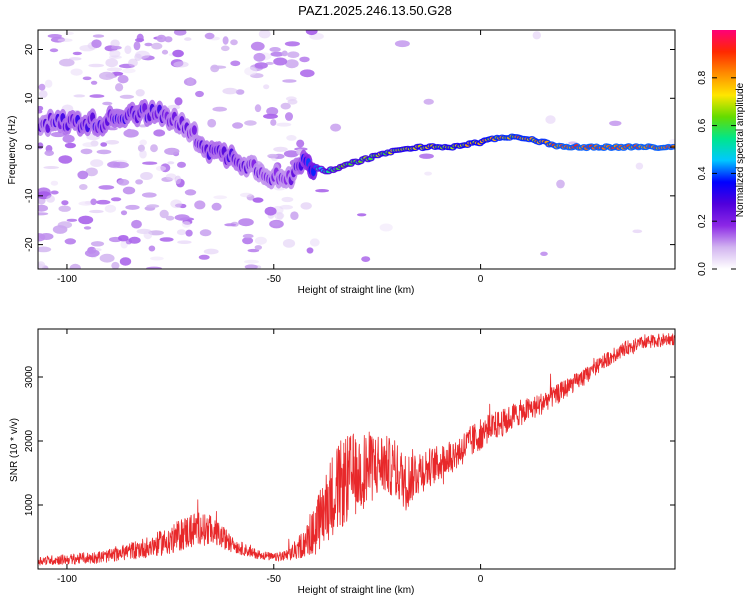  Describe the element at coordinates (481, 279) in the screenshot. I see `spectrogram-x-tick-label: 0` at that location.